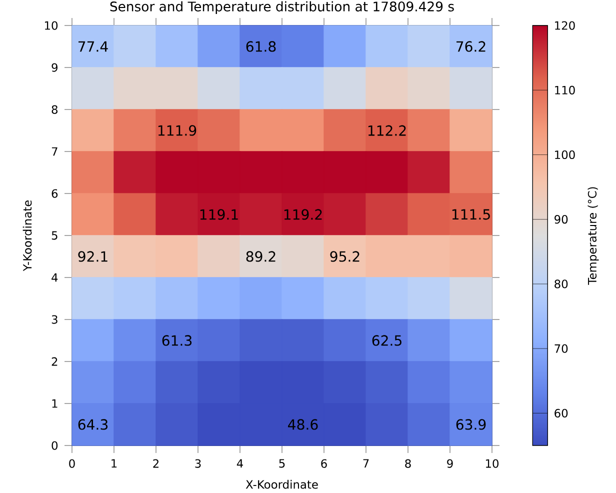 The height and width of the screenshot is (493, 616). What do you see at coordinates (565, 155) in the screenshot?
I see `color-bar-label: 100` at bounding box center [565, 155].